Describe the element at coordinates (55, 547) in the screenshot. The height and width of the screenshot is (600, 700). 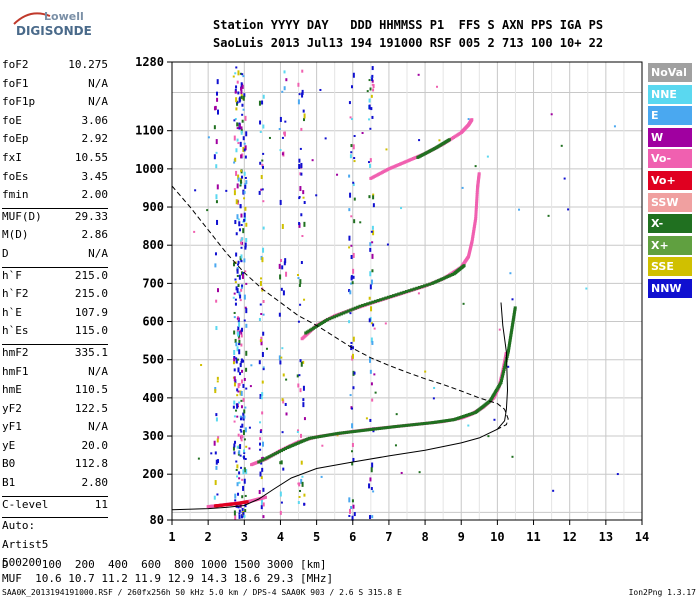
I see `param-row: Artist5` at that location.